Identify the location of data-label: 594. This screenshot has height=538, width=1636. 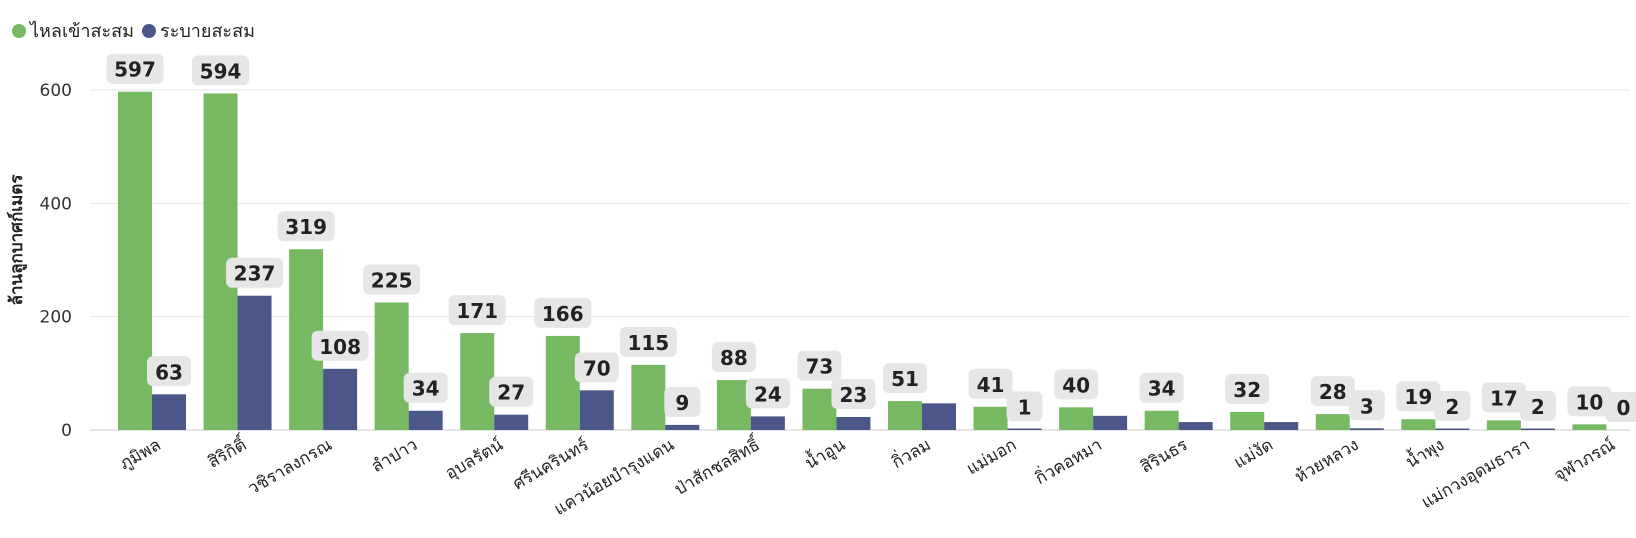
(221, 71).